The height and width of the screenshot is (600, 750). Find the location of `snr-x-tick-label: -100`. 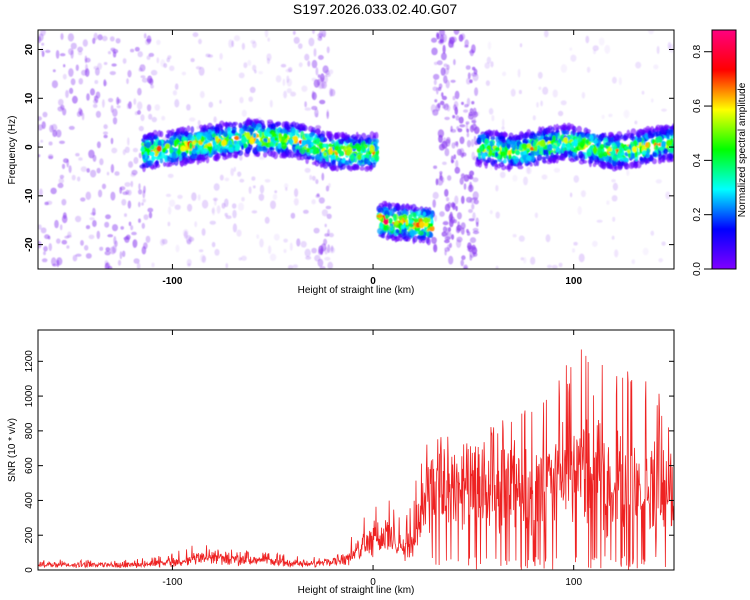

snr-x-tick-label: -100 is located at coordinates (172, 582).